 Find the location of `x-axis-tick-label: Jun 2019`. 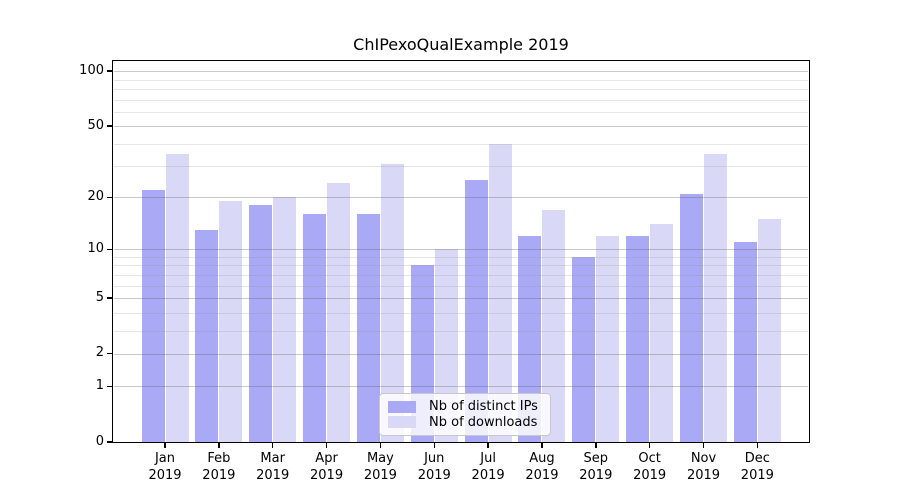

x-axis-tick-label: Jun 2019 is located at coordinates (434, 467).